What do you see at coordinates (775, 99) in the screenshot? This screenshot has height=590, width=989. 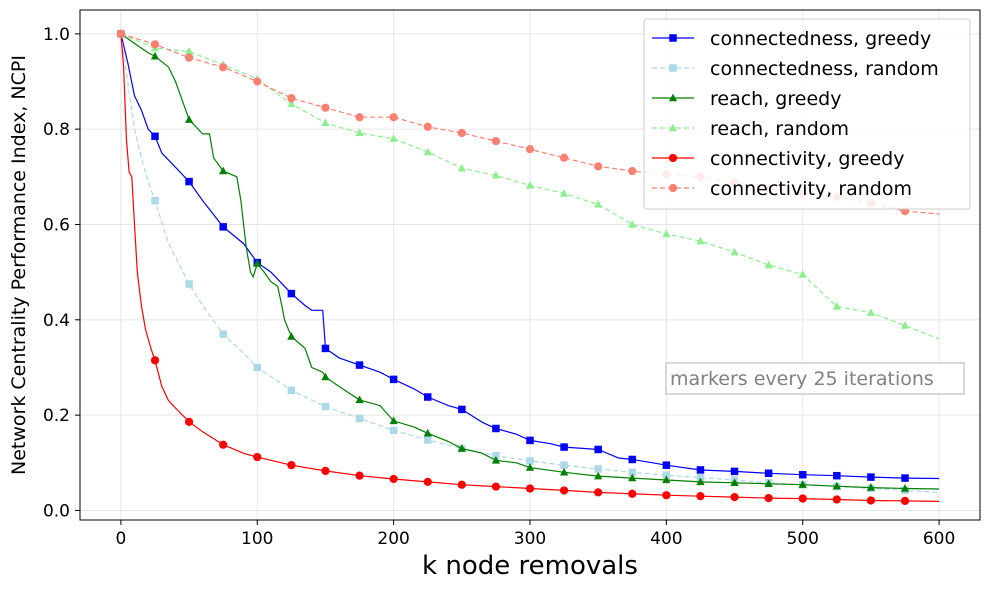 I see `legend-label: reach, greedy` at bounding box center [775, 99].